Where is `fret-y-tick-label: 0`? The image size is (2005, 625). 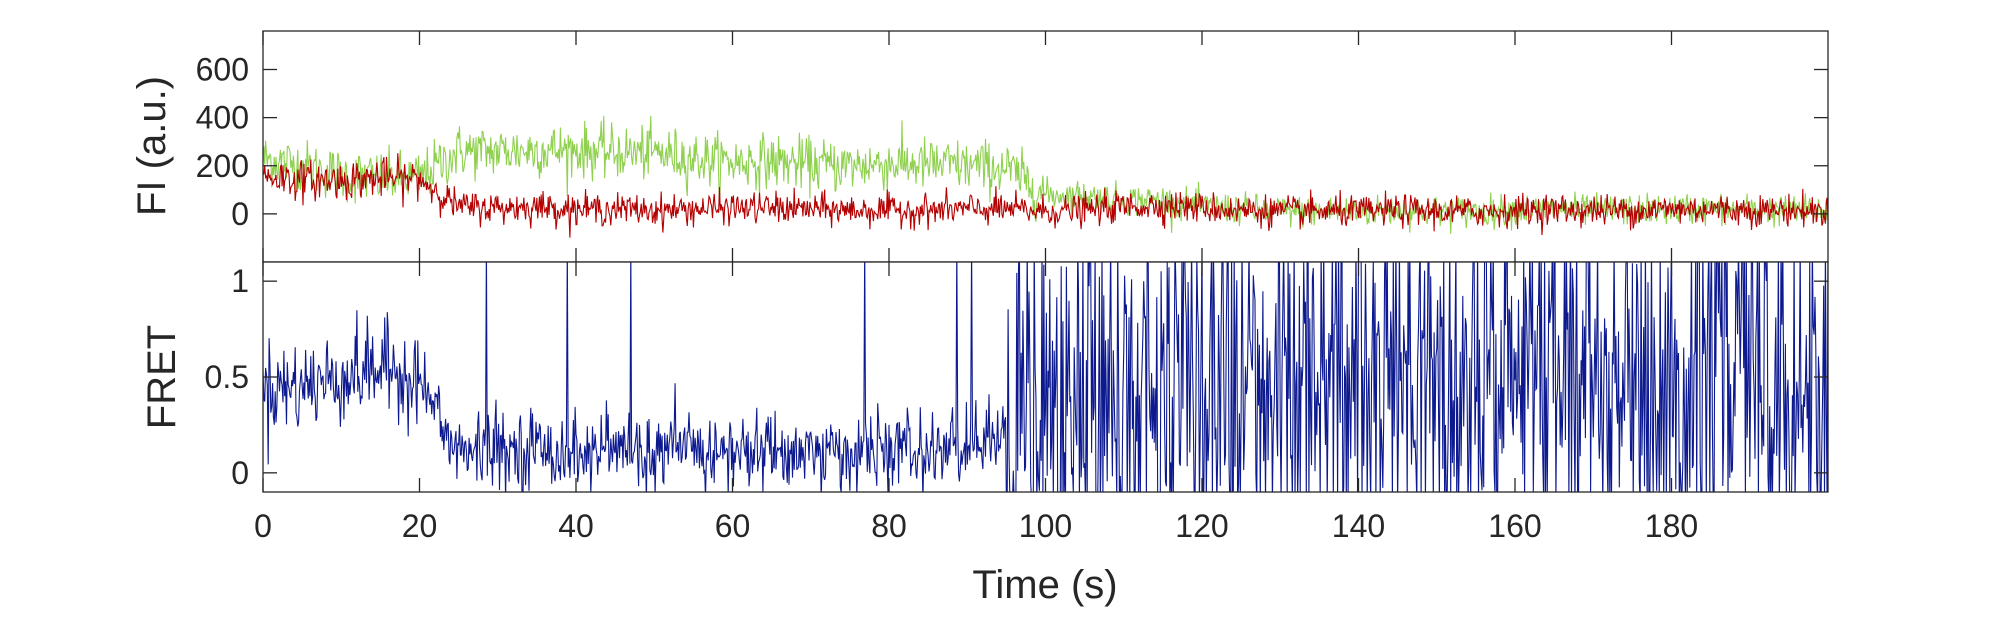
fret-y-tick-label: 0 is located at coordinates (240, 473).